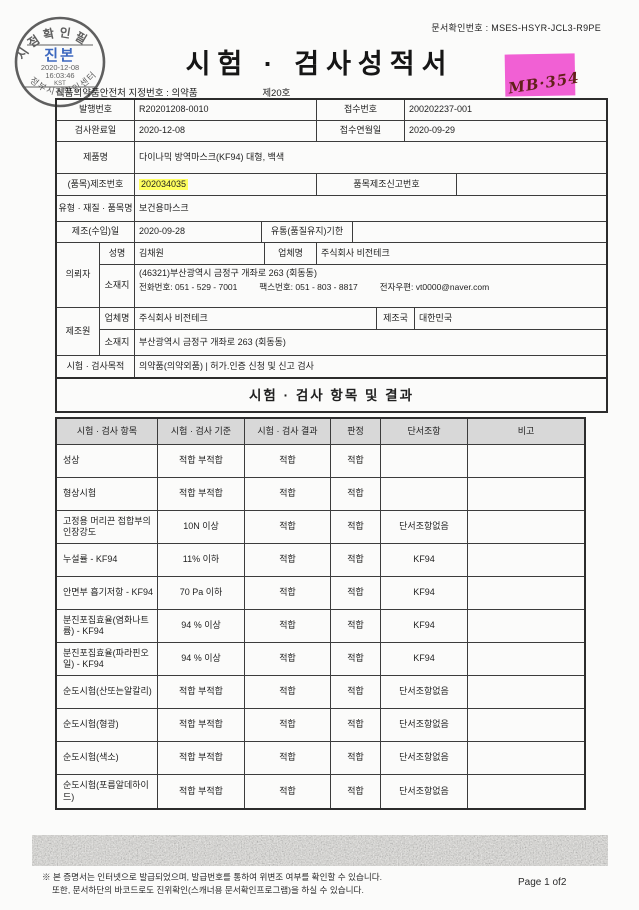  What do you see at coordinates (226, 184) in the screenshot?
I see `lot-no-value: 202034035` at bounding box center [226, 184].